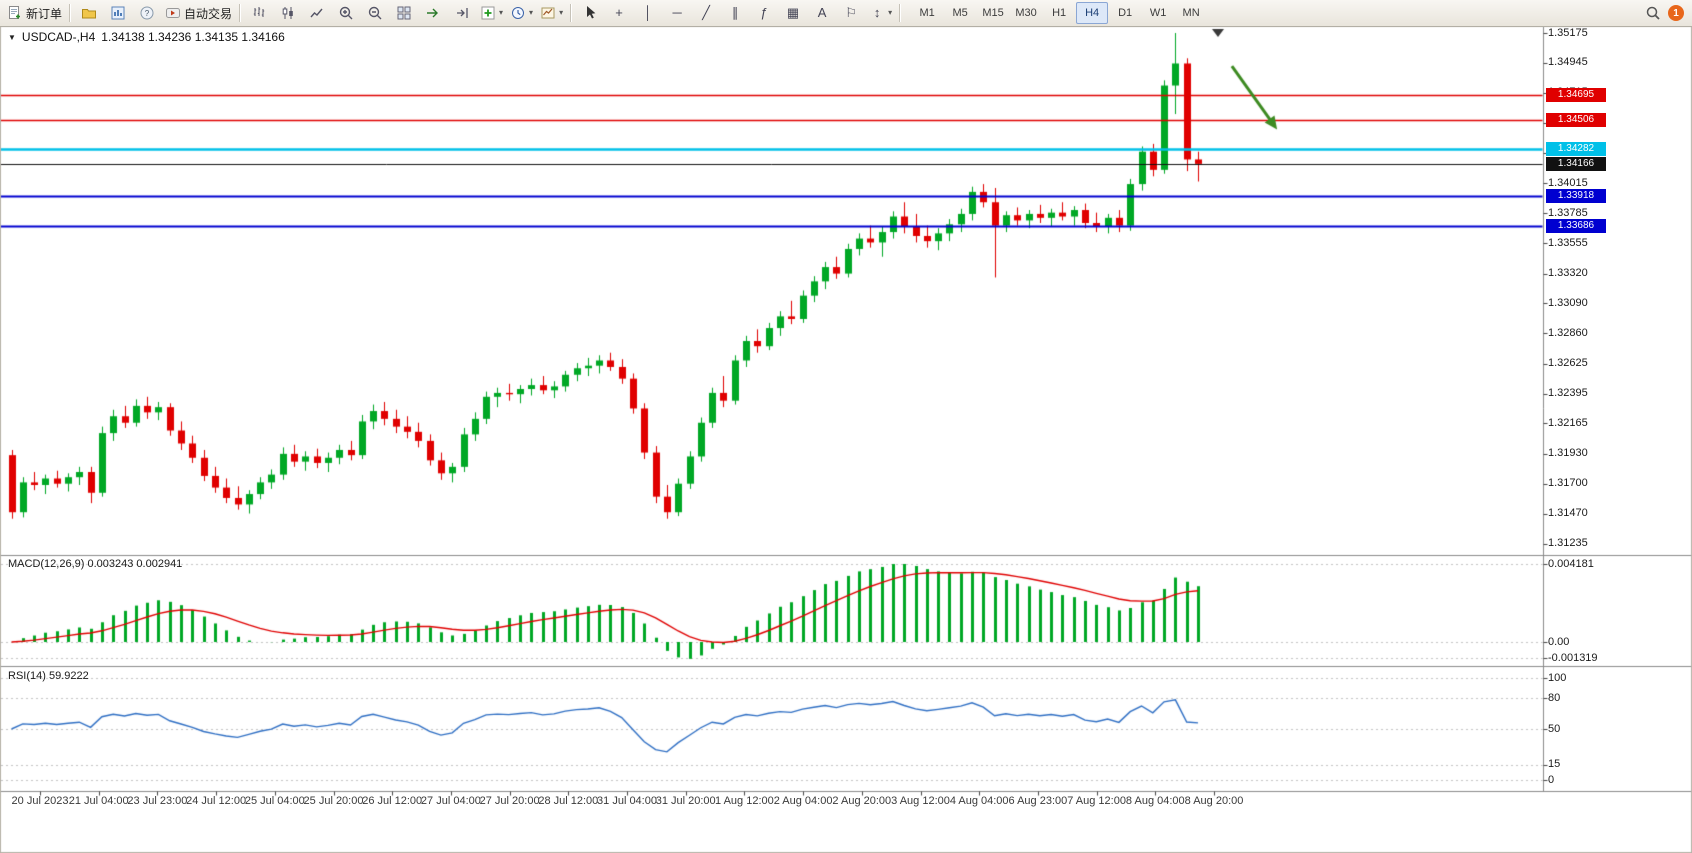 This screenshot has width=1692, height=853. What do you see at coordinates (1576, 163) in the screenshot?
I see `bid-price-label: 1.34166` at bounding box center [1576, 163].